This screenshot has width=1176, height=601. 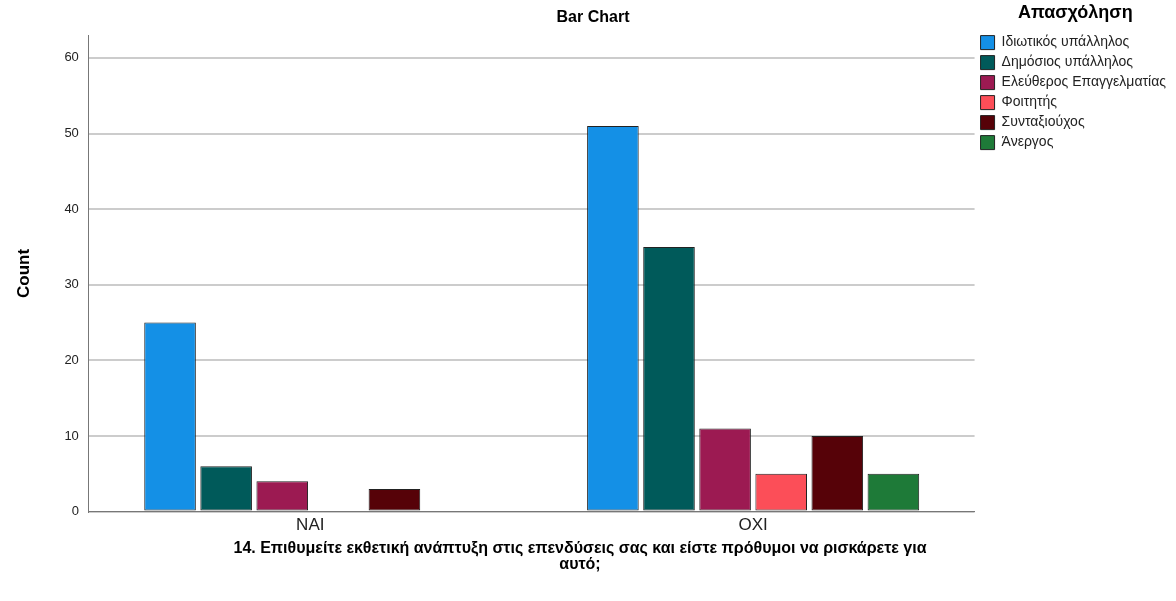 I want to click on x-tick-label: OXI, so click(x=753, y=525).